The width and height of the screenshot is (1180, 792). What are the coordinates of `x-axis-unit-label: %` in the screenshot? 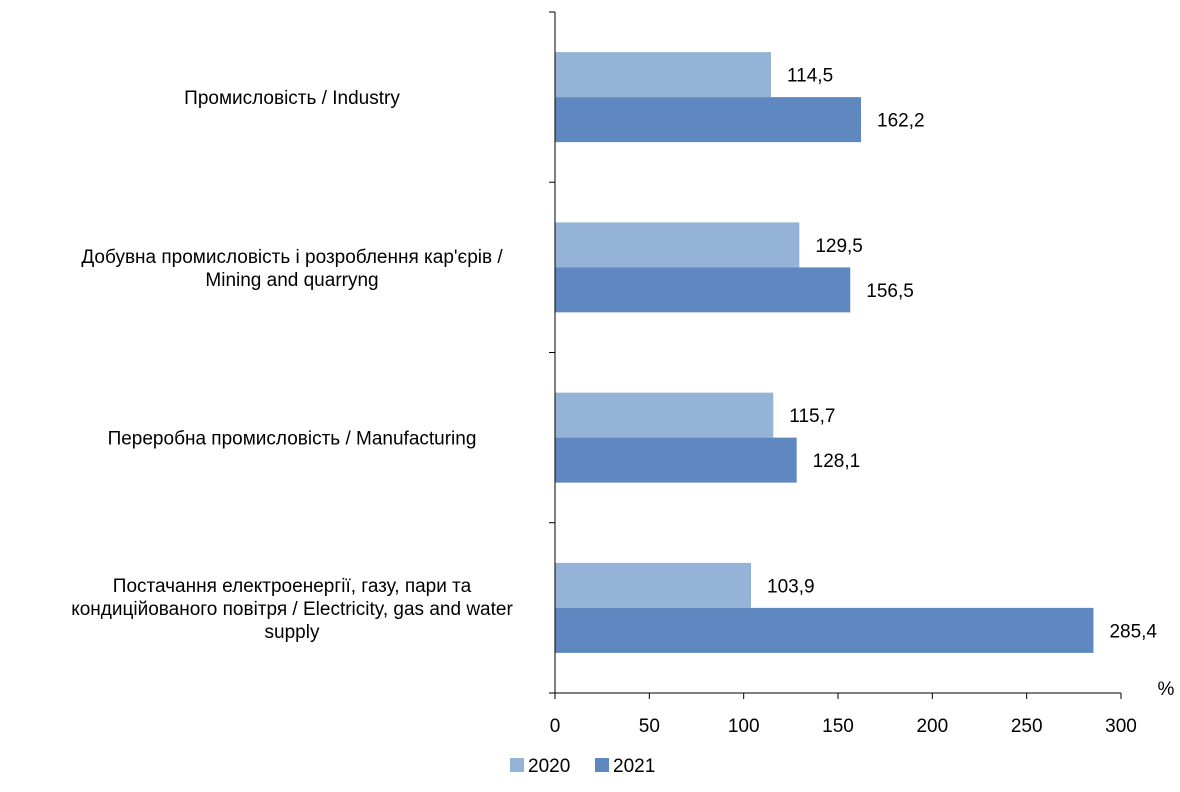 It's located at (1166, 689).